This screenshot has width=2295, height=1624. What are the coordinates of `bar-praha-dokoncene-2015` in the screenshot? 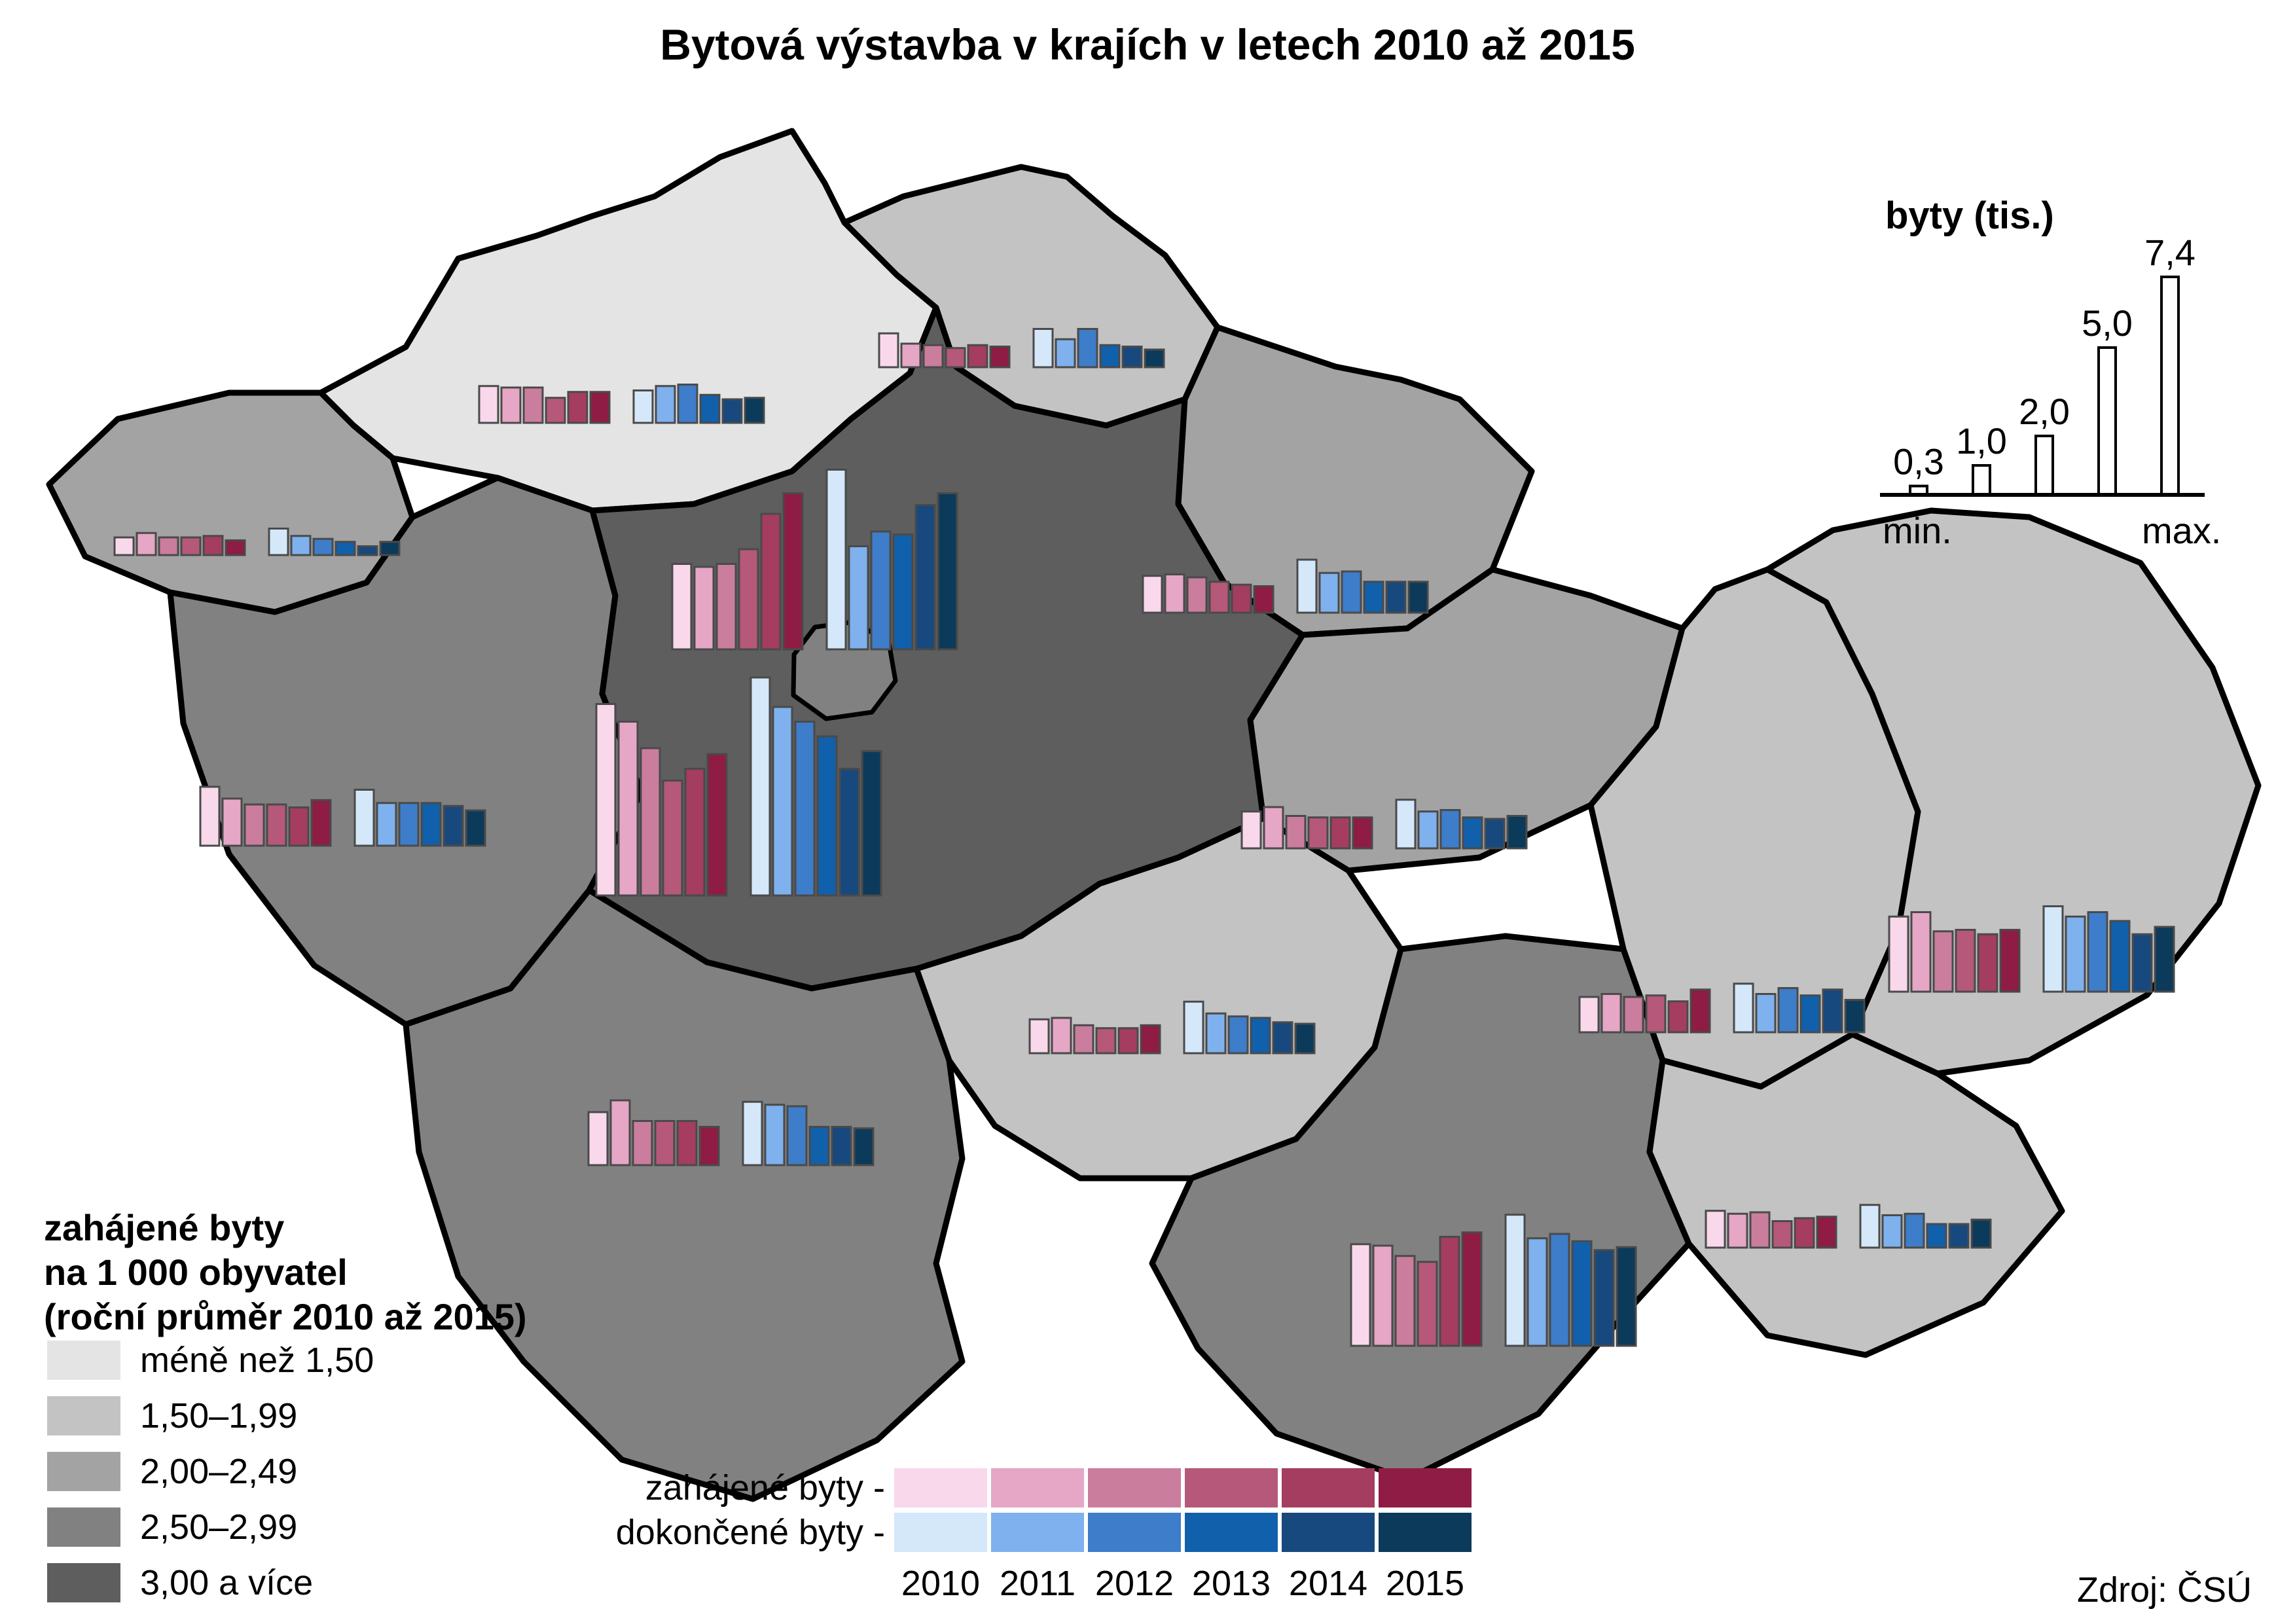 It's located at (948, 571).